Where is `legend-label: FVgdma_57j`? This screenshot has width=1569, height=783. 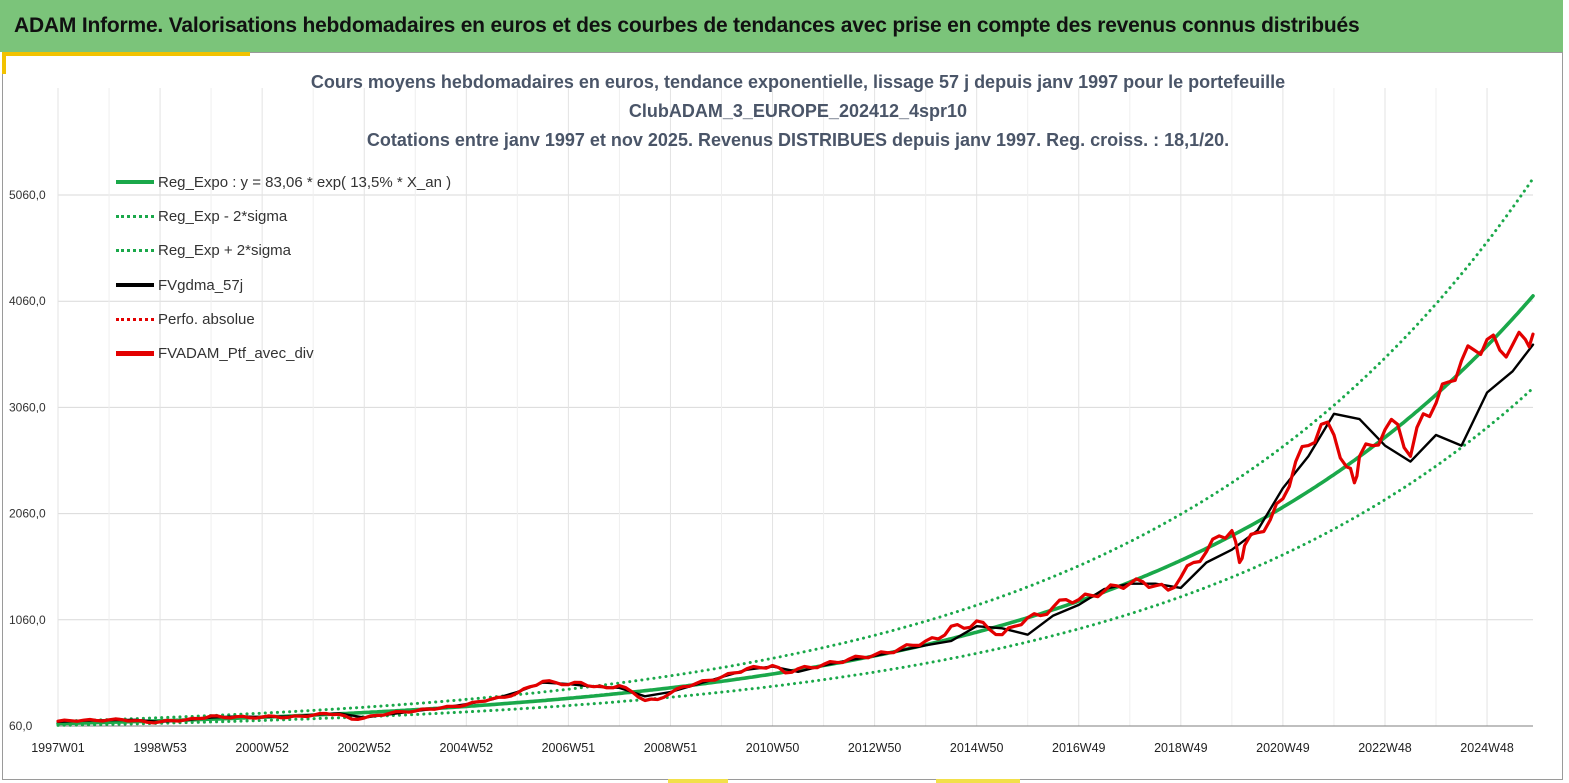 legend-label: FVgdma_57j is located at coordinates (201, 285).